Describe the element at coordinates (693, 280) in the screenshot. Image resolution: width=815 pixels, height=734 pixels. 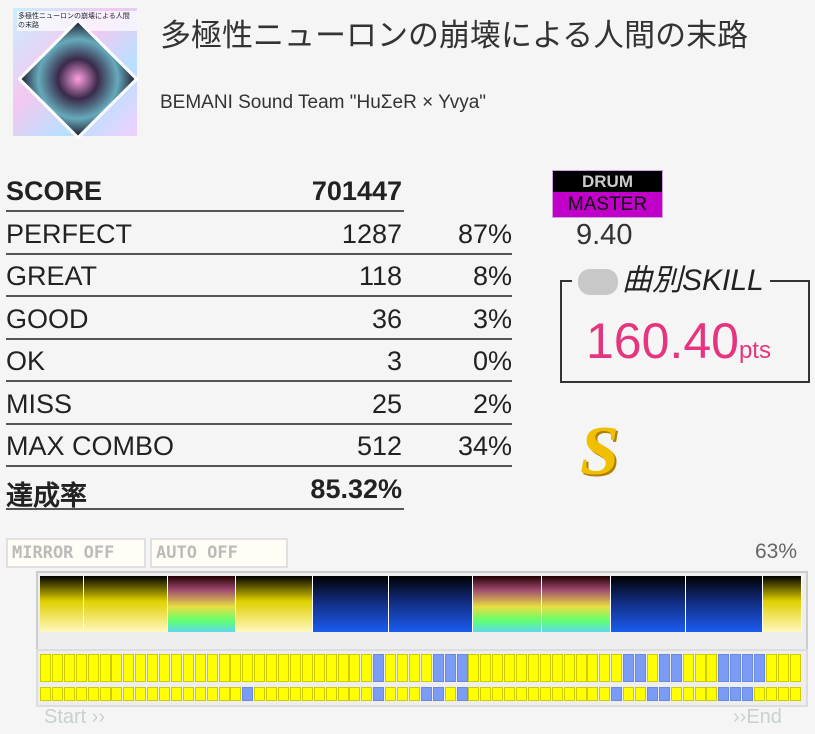
I see `skill-header-text: 曲別SKILL` at that location.